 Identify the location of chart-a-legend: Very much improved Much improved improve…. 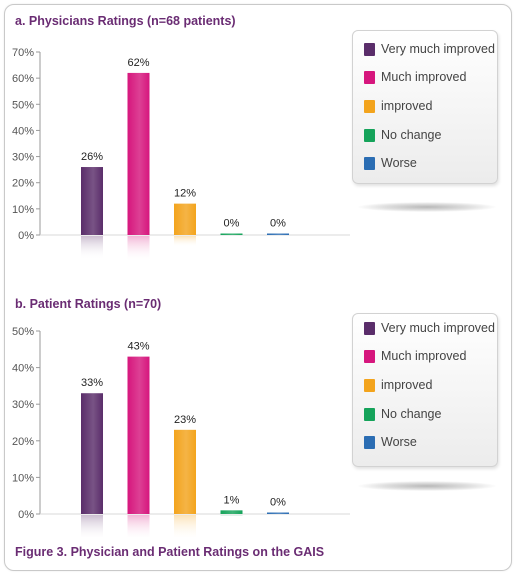
(425, 107).